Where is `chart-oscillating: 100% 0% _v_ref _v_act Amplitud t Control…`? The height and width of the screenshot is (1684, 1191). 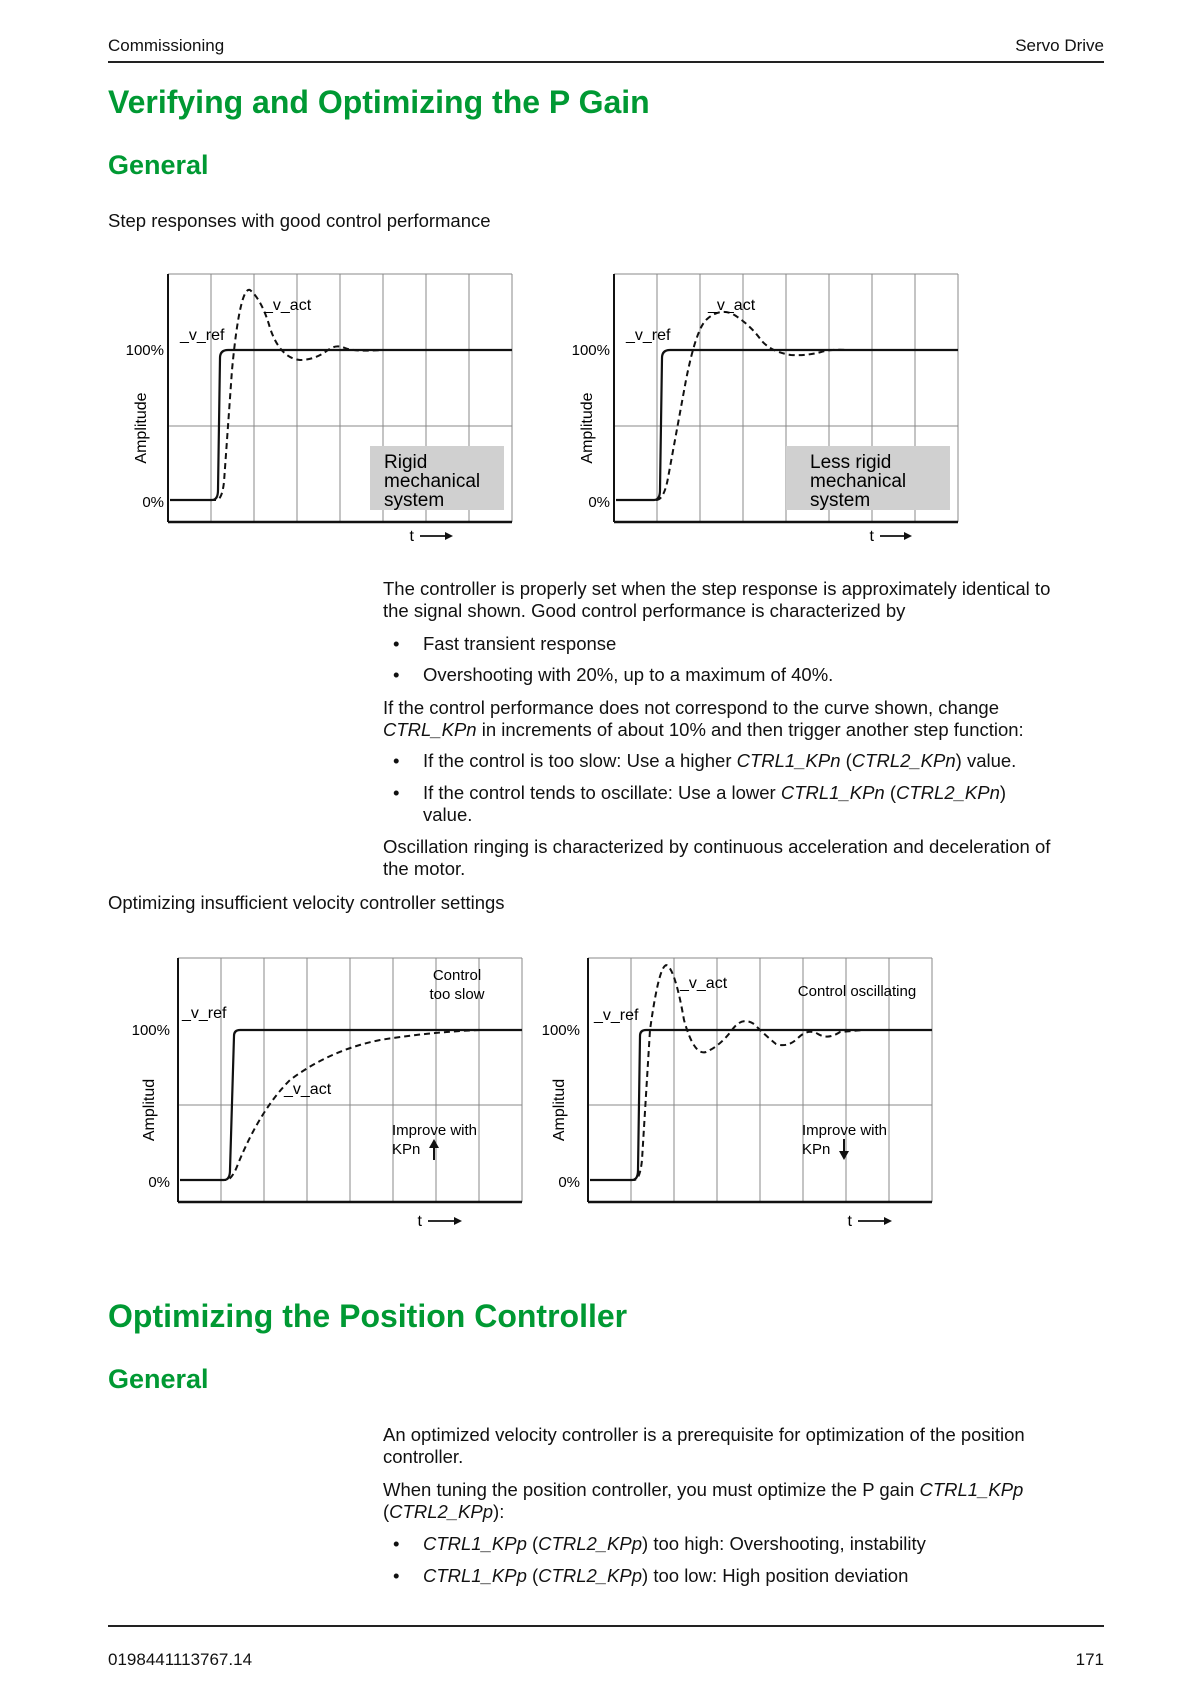
chart-oscillating: 100% 0% _v_ref _v_act Amplitud t Control… is located at coordinates (737, 1093).